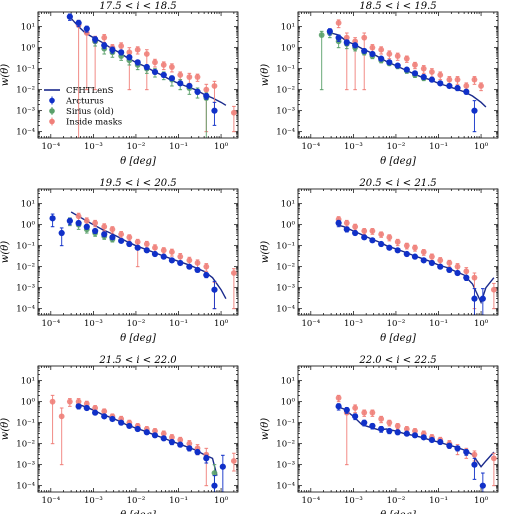 Image resolution: width=520 pixels, height=514 pixels. I want to click on x-axis-label: θ [deg], so click(138, 512).